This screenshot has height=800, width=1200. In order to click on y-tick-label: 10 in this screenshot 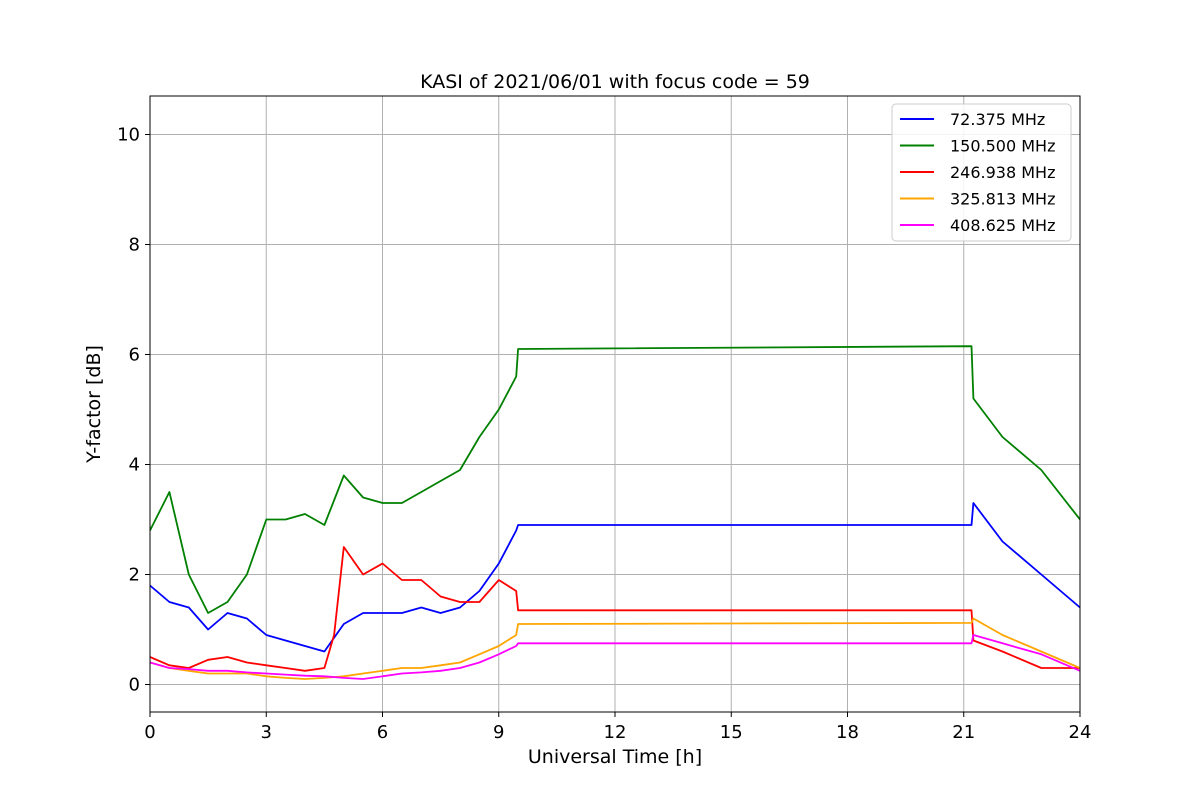, I will do `click(128, 135)`.